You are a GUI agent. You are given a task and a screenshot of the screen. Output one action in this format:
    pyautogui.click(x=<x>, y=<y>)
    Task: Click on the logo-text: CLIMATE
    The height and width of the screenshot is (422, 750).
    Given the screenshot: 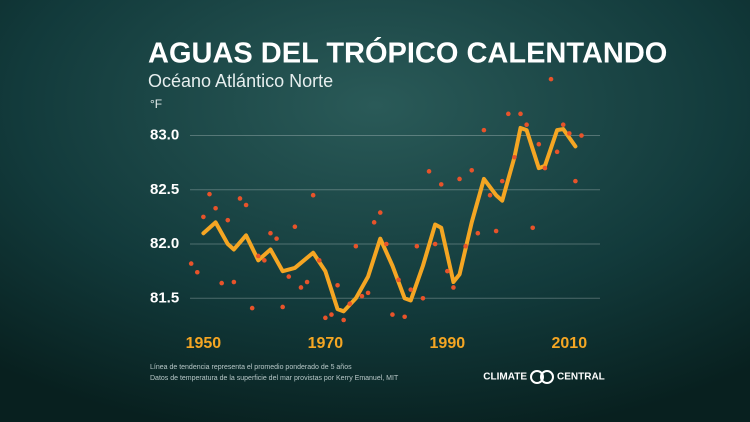 What is the action you would take?
    pyautogui.click(x=505, y=377)
    